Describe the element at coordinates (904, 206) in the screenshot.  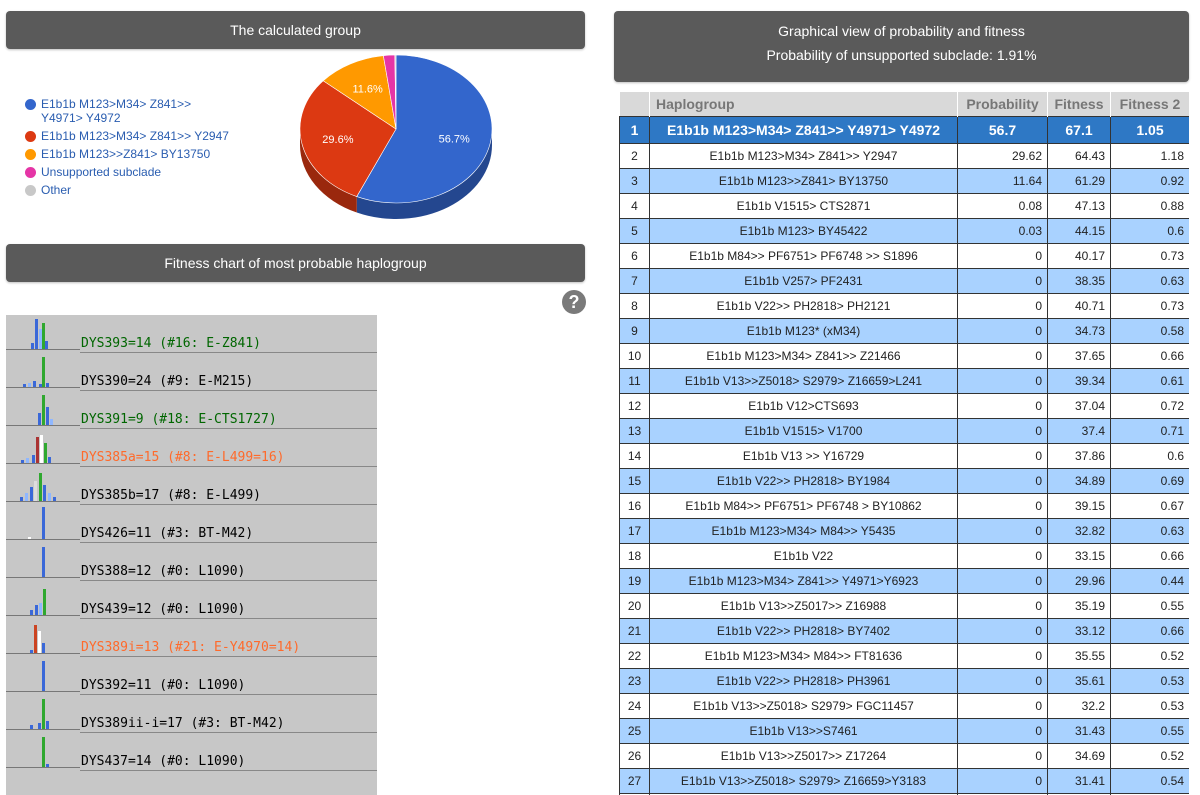
I see `table-row: 4 E1b1b V1515> CTS2871 0.08 47.13 0.88` at that location.